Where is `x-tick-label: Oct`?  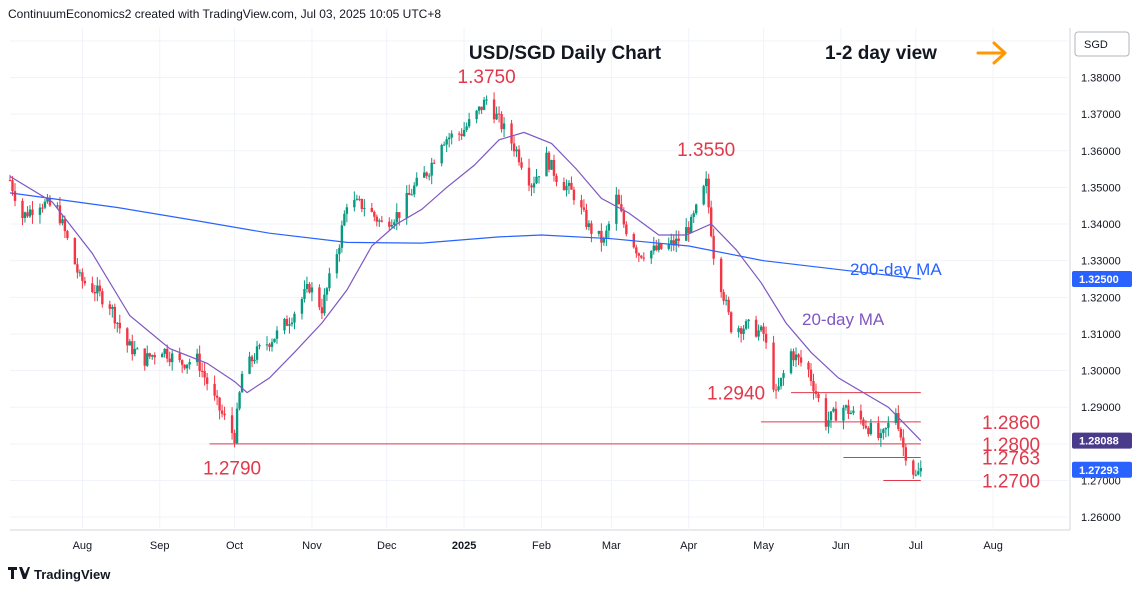
x-tick-label: Oct is located at coordinates (234, 546).